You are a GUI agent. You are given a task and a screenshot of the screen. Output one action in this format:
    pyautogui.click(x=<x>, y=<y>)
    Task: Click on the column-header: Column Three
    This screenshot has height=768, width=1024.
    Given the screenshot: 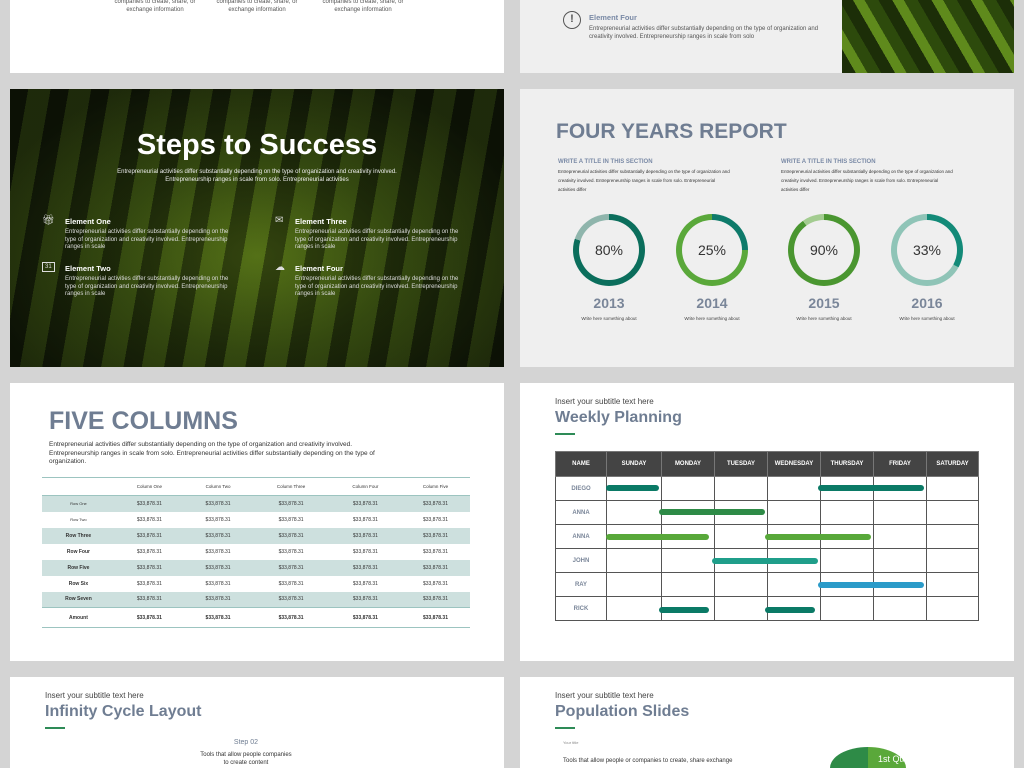 What is the action you would take?
    pyautogui.click(x=291, y=486)
    